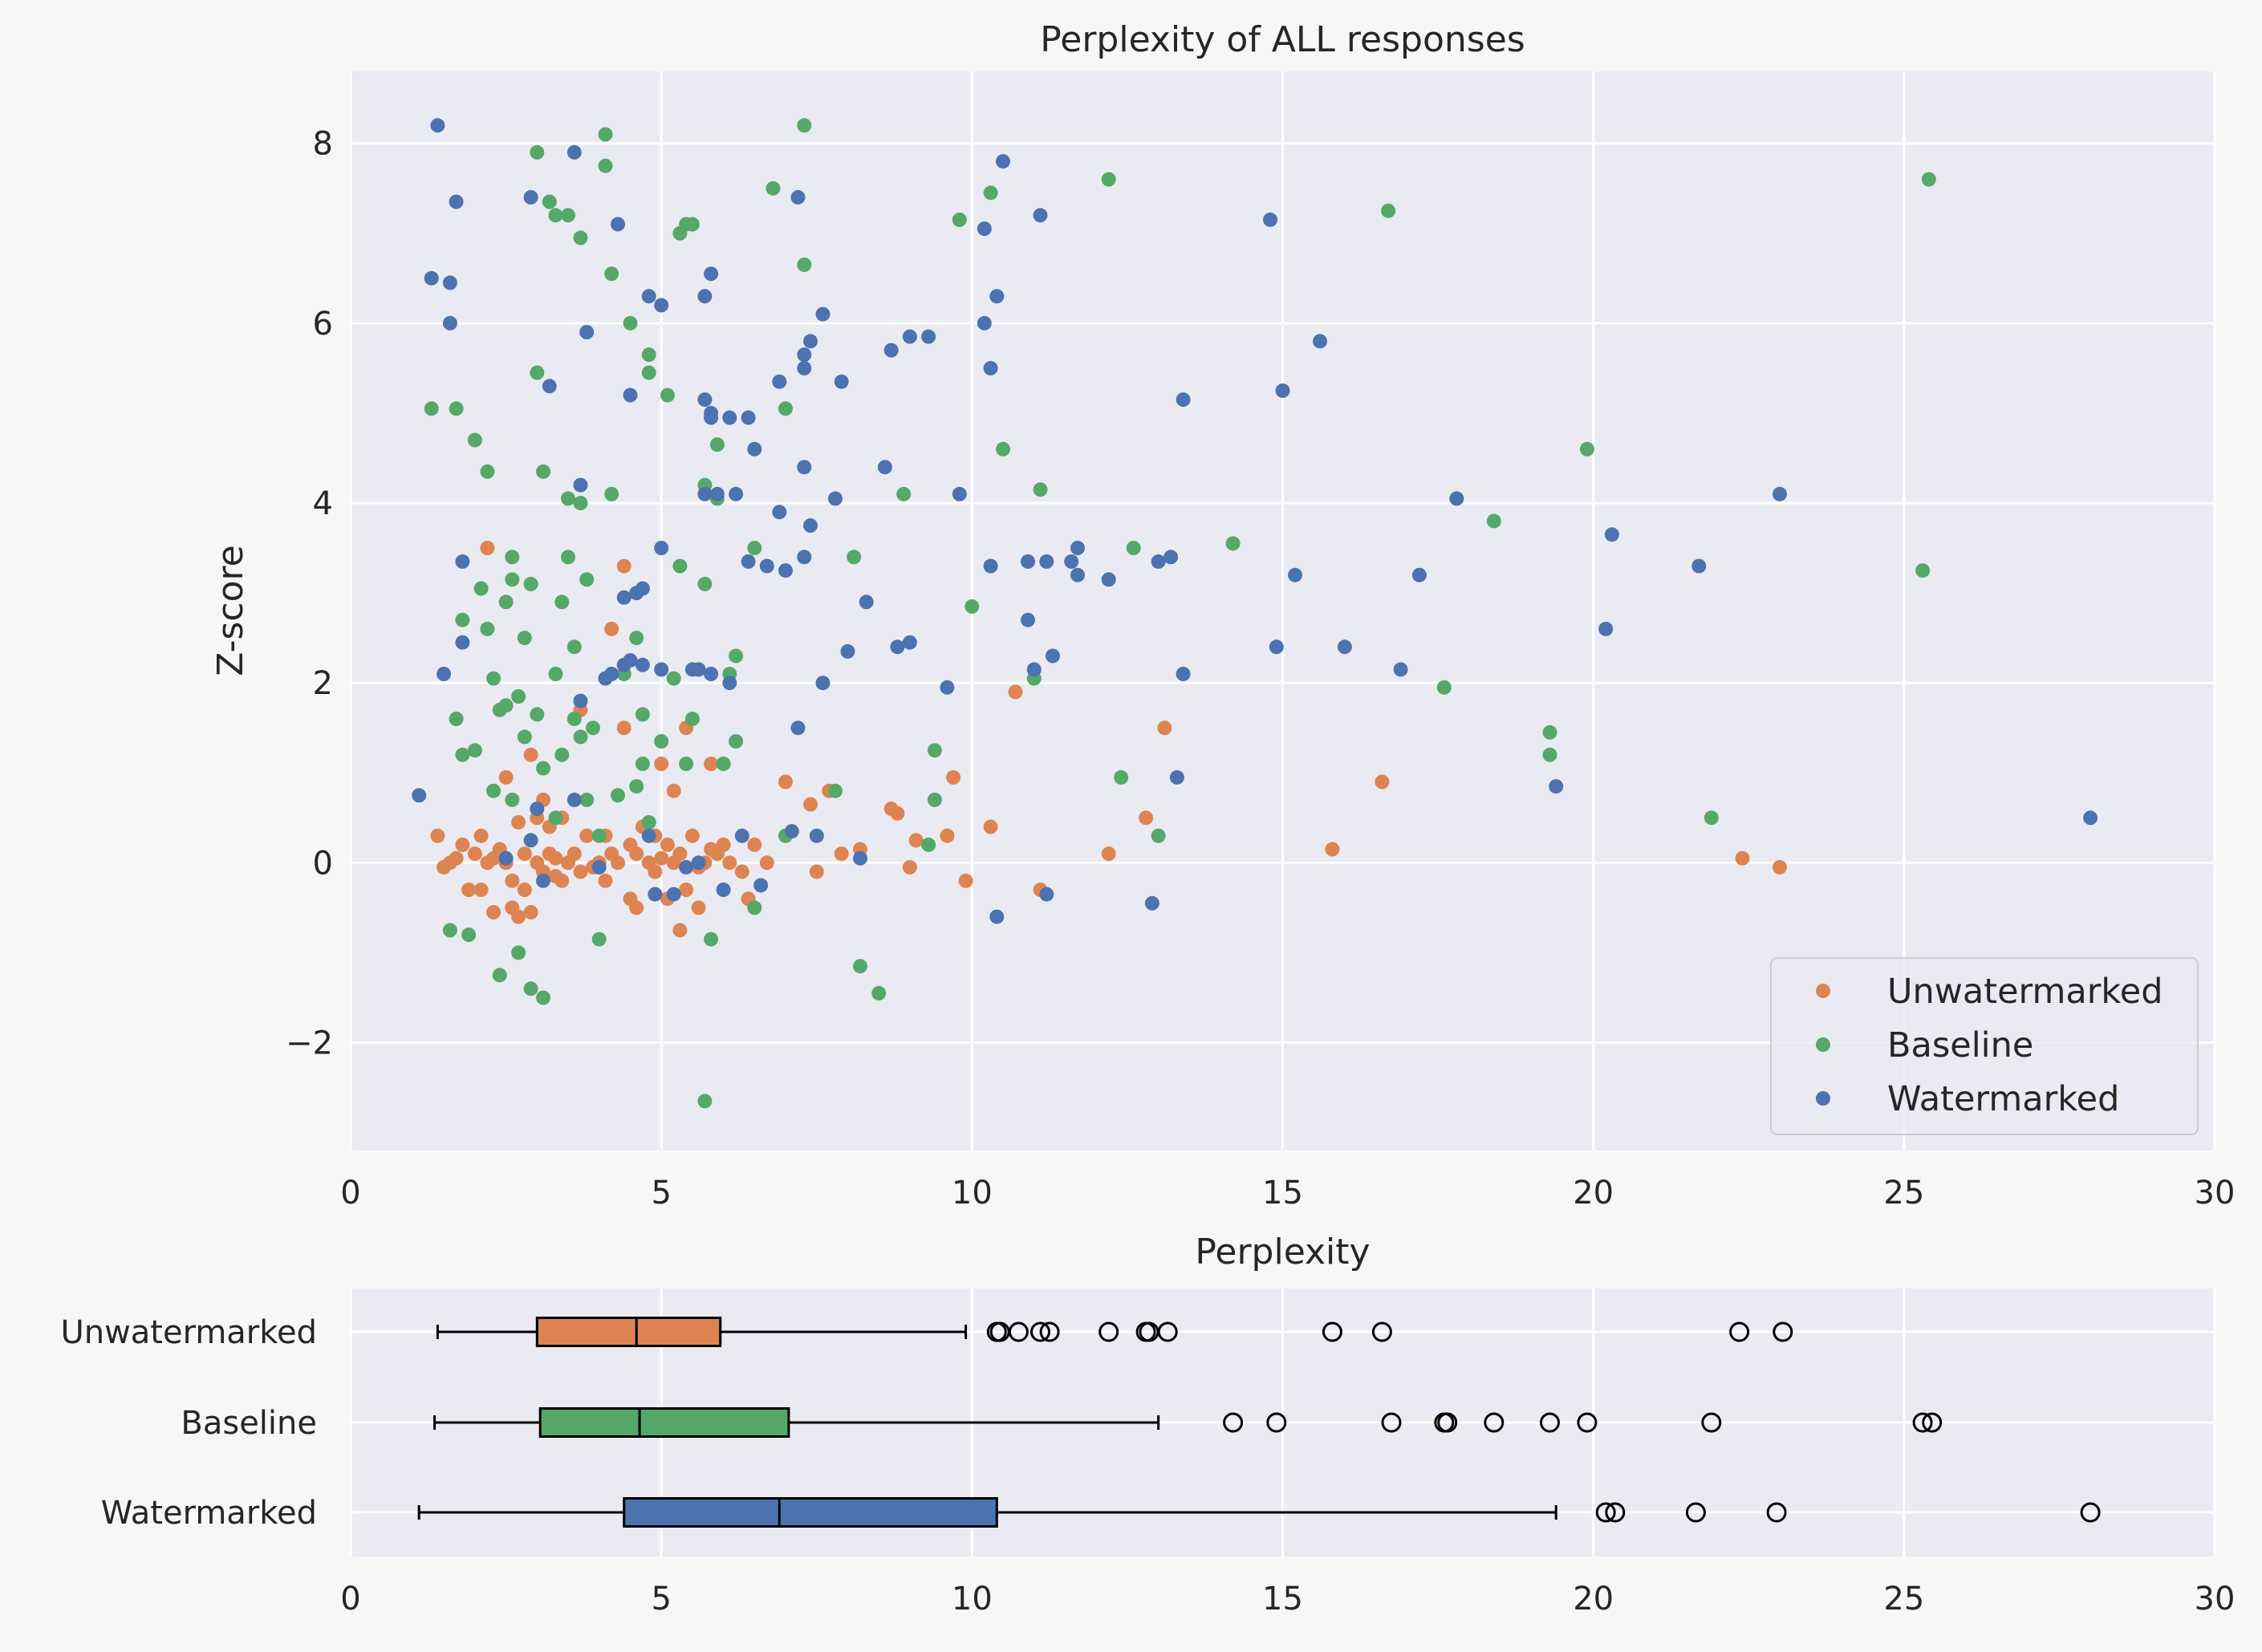  Describe the element at coordinates (1593, 1194) in the screenshot. I see `scatter-x-tick-label: 20` at that location.